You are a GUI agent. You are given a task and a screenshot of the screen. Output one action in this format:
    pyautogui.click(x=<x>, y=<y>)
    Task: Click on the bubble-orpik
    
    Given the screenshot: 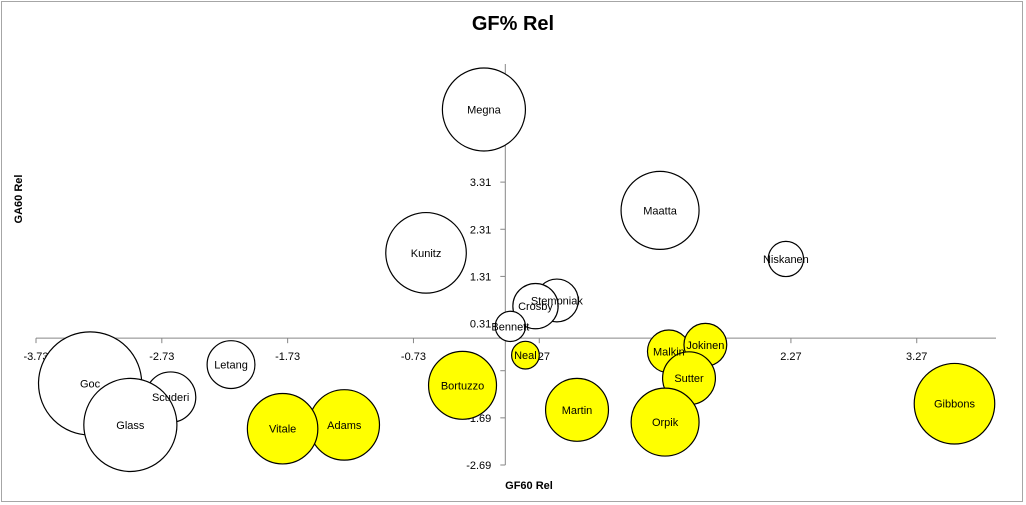 What is the action you would take?
    pyautogui.click(x=665, y=422)
    